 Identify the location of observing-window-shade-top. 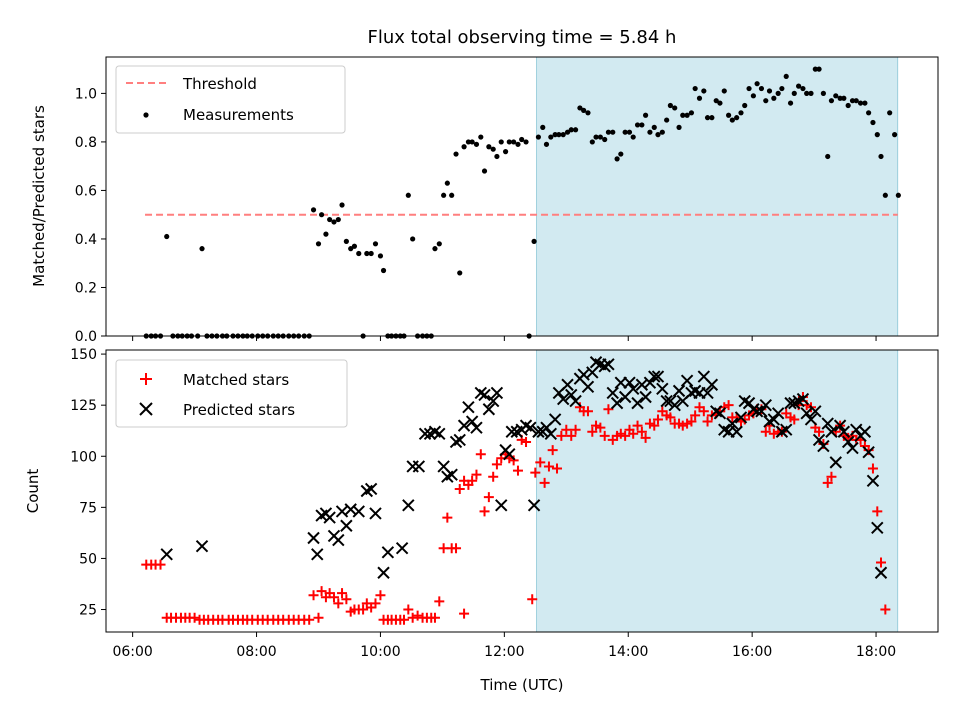
(717, 196).